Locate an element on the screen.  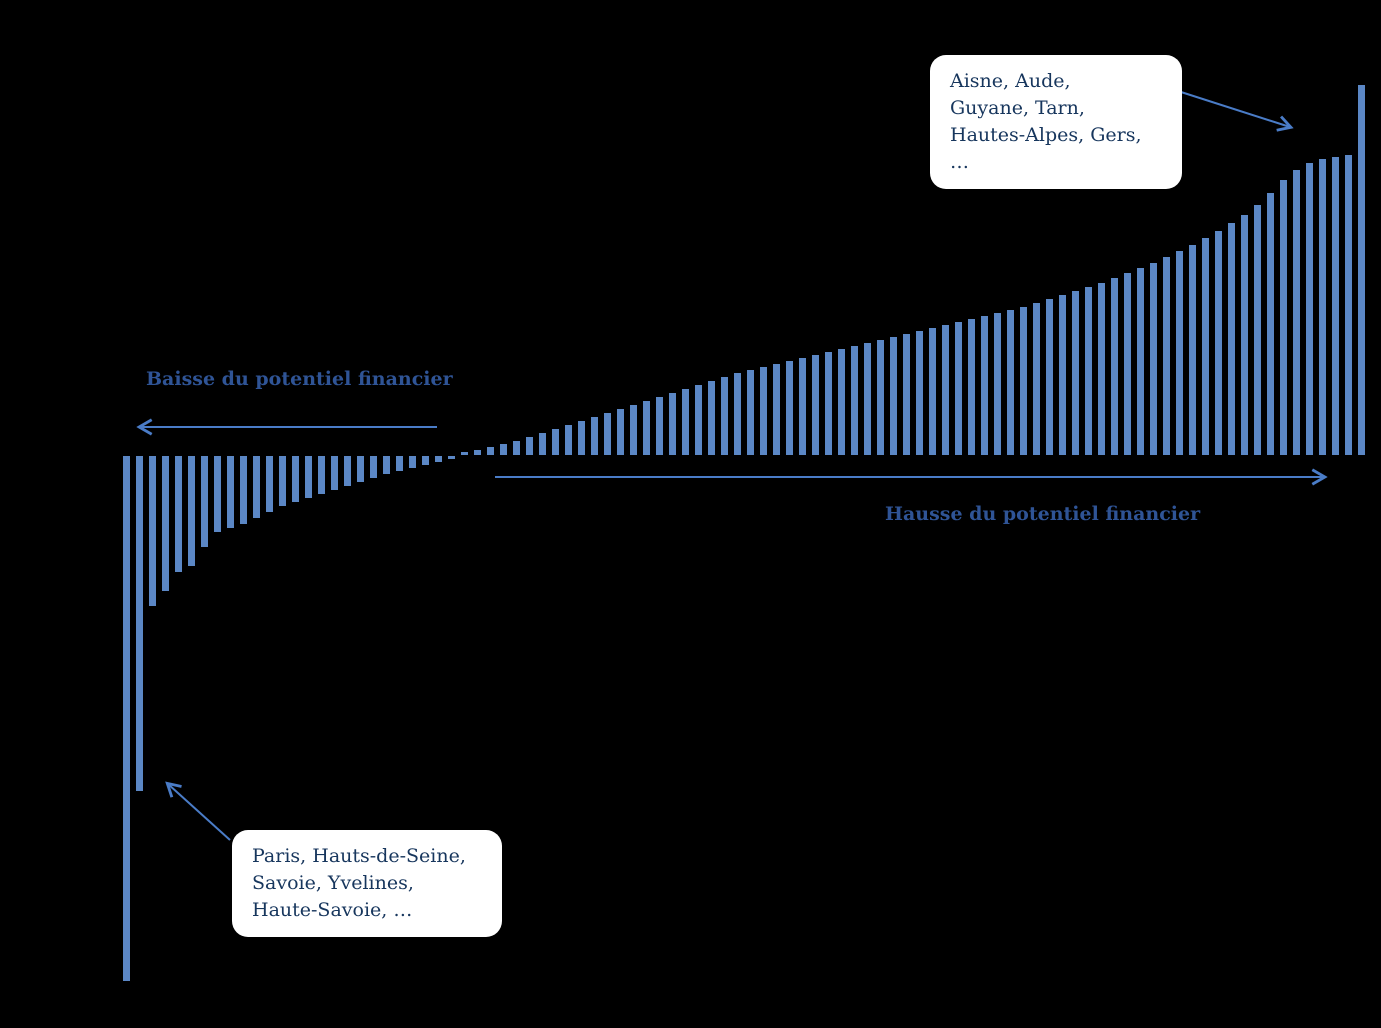
baisse-label: Baisse du potentiel financier is located at coordinates (299, 379).